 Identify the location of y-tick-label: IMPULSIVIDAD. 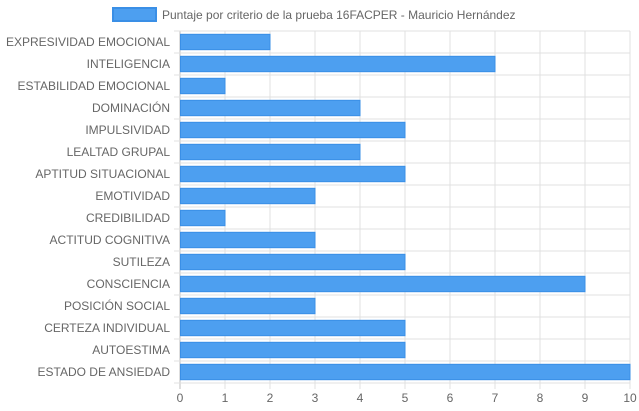
(127, 130).